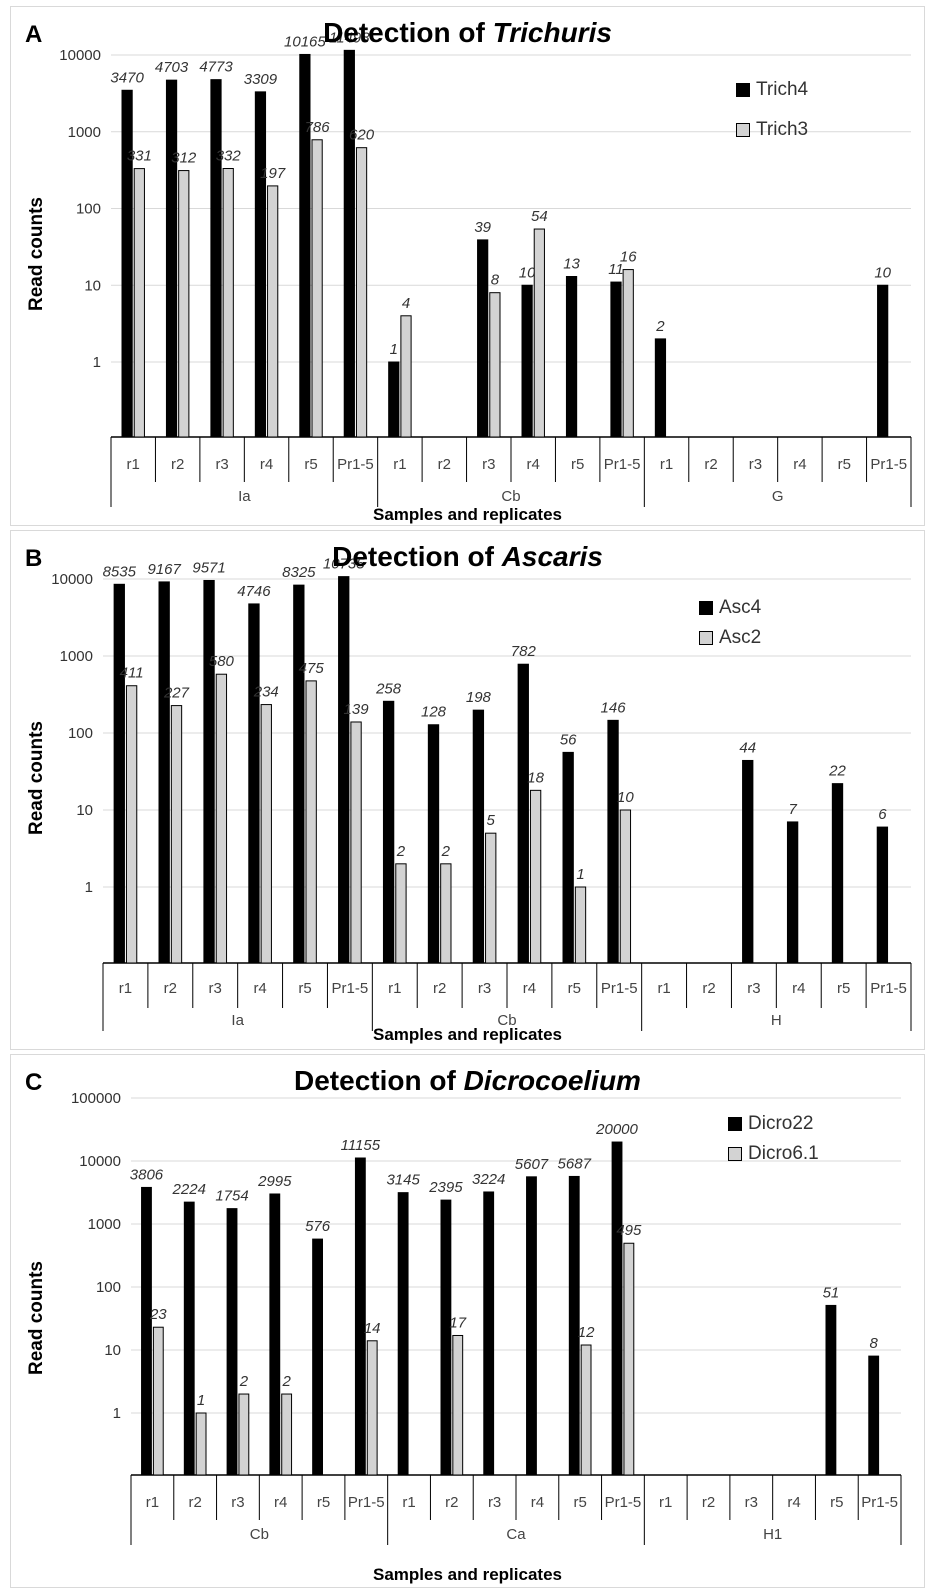  I want to click on group-label: H, so click(776, 1020).